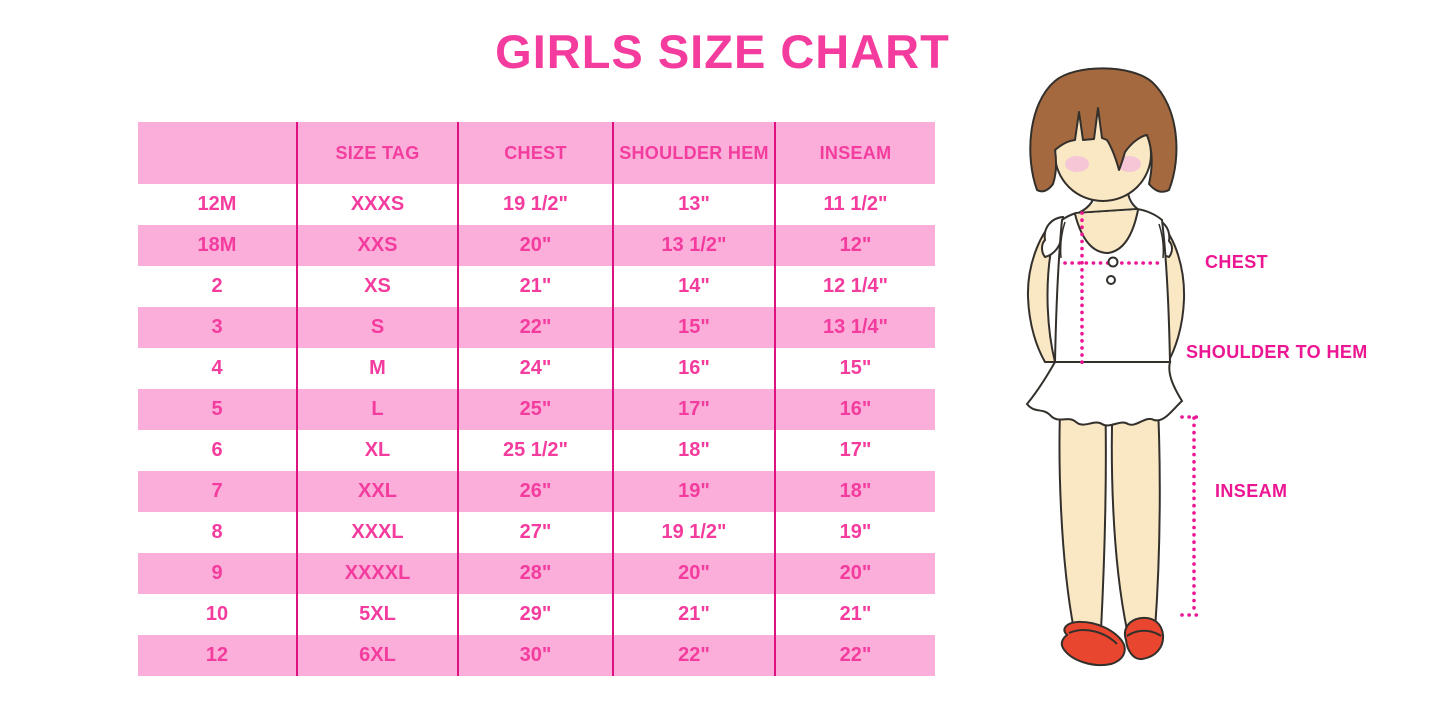 The image size is (1445, 723). I want to click on column-header: CHEST, so click(536, 153).